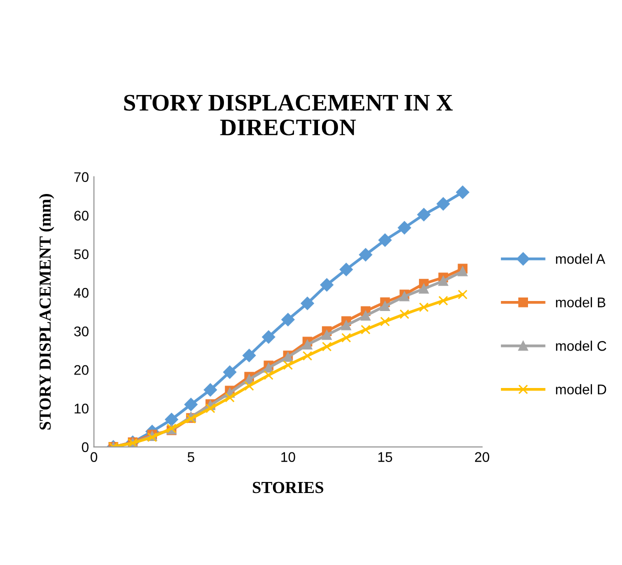 The width and height of the screenshot is (622, 565). I want to click on y-axis-title: STORY DISPLACEMENT (mm), so click(46, 312).